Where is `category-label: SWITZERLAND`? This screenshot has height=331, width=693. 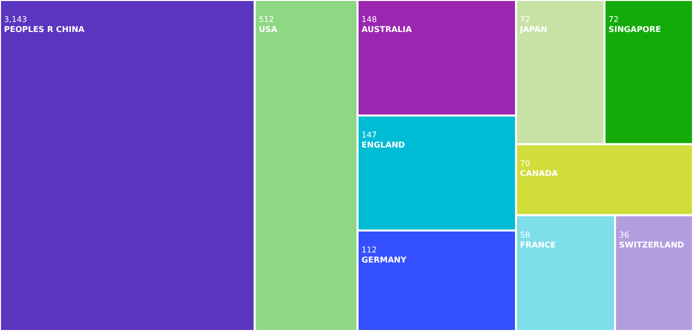
category-label: SWITZERLAND is located at coordinates (651, 245).